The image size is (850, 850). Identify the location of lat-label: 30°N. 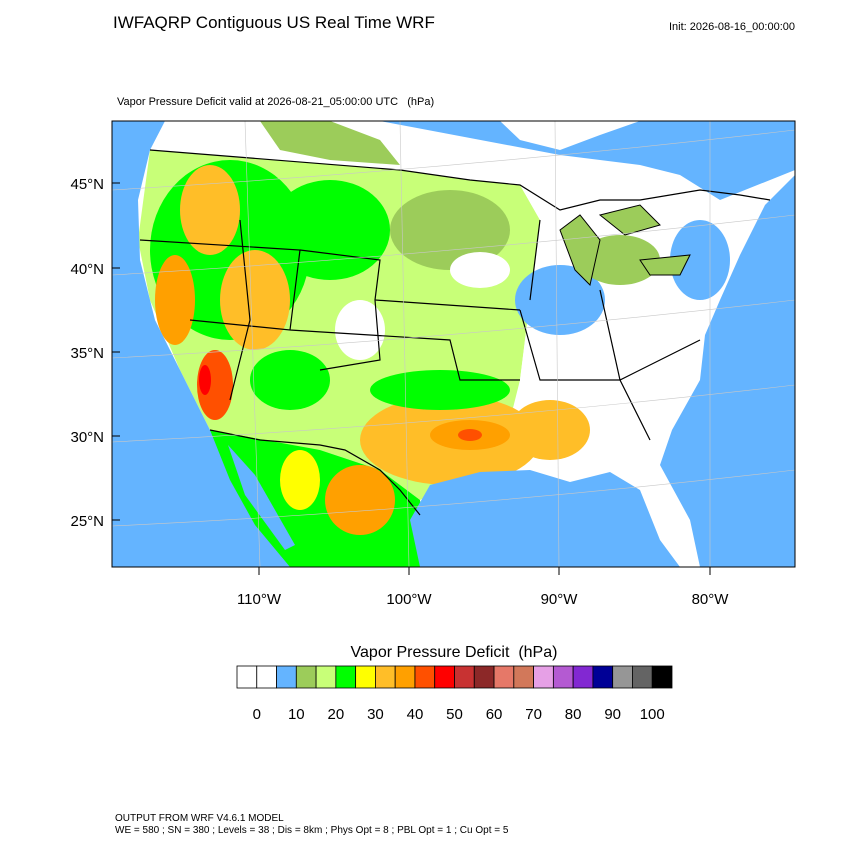
(87, 437).